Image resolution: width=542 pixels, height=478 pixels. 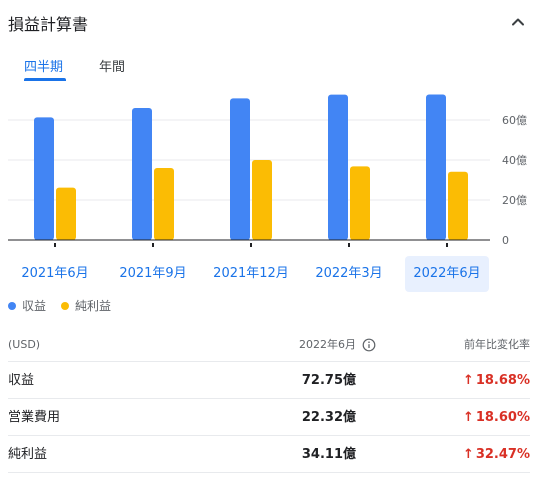 What do you see at coordinates (518, 22) in the screenshot?
I see `chevron-up-icon` at bounding box center [518, 22].